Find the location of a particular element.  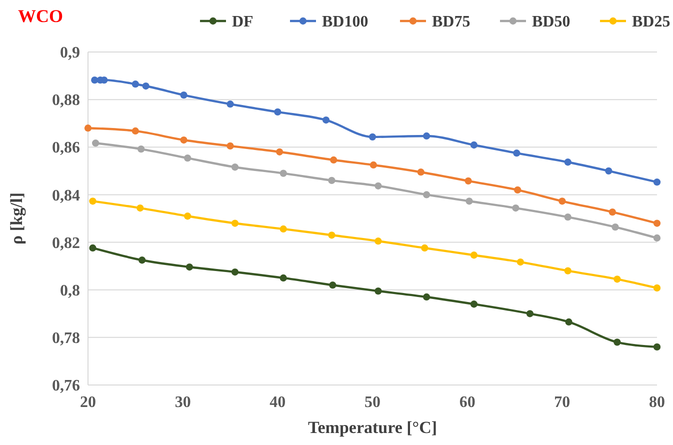

legend-label: BD100 is located at coordinates (345, 22).